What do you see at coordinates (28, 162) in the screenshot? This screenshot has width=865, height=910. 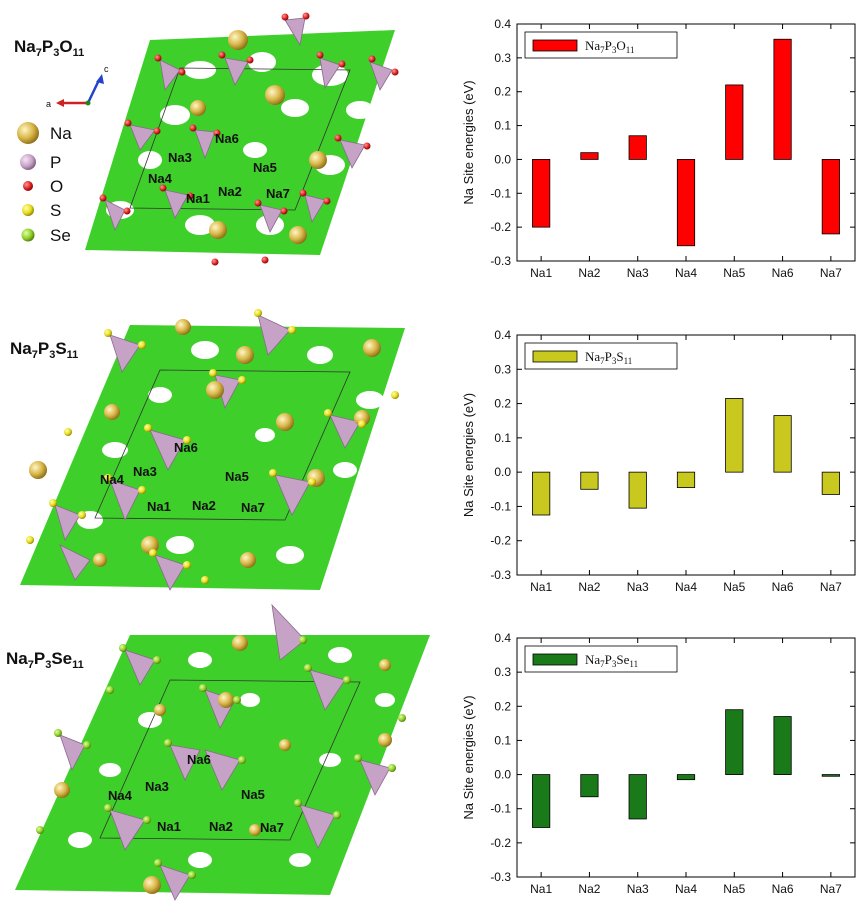 I see `legend-p-atom` at bounding box center [28, 162].